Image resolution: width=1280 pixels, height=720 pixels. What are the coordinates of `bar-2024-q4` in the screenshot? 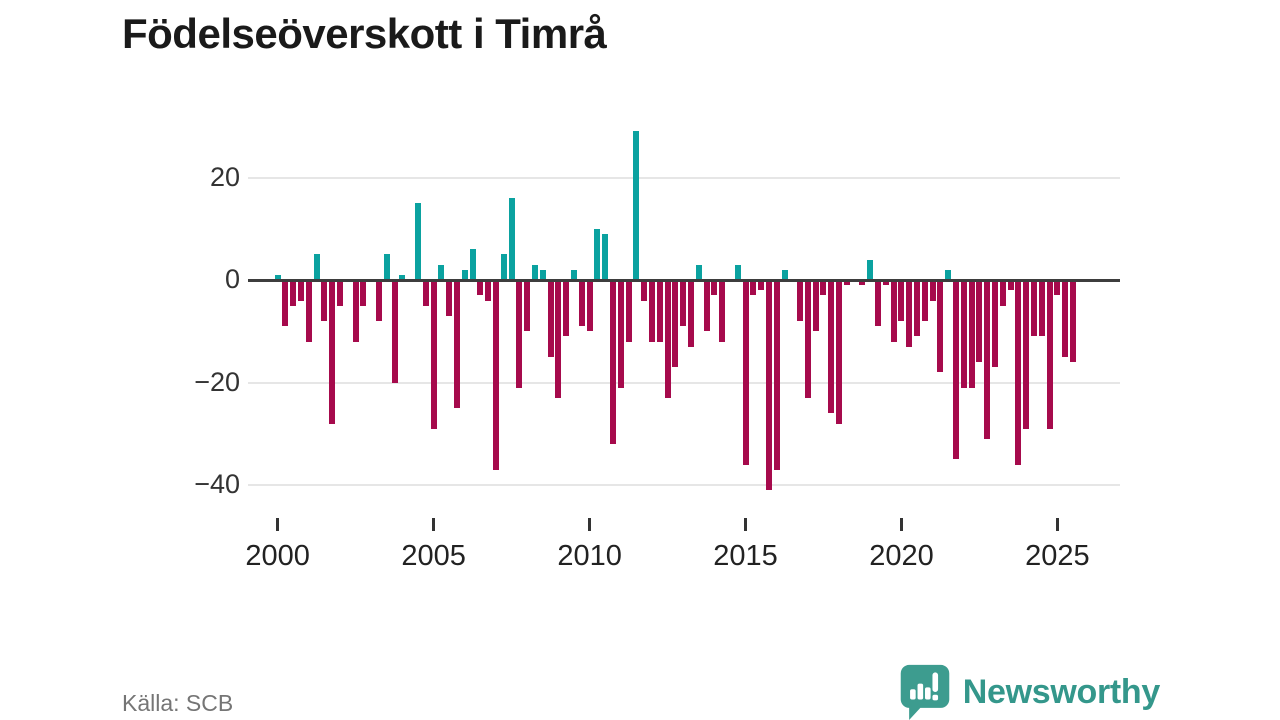 It's located at (1049, 354).